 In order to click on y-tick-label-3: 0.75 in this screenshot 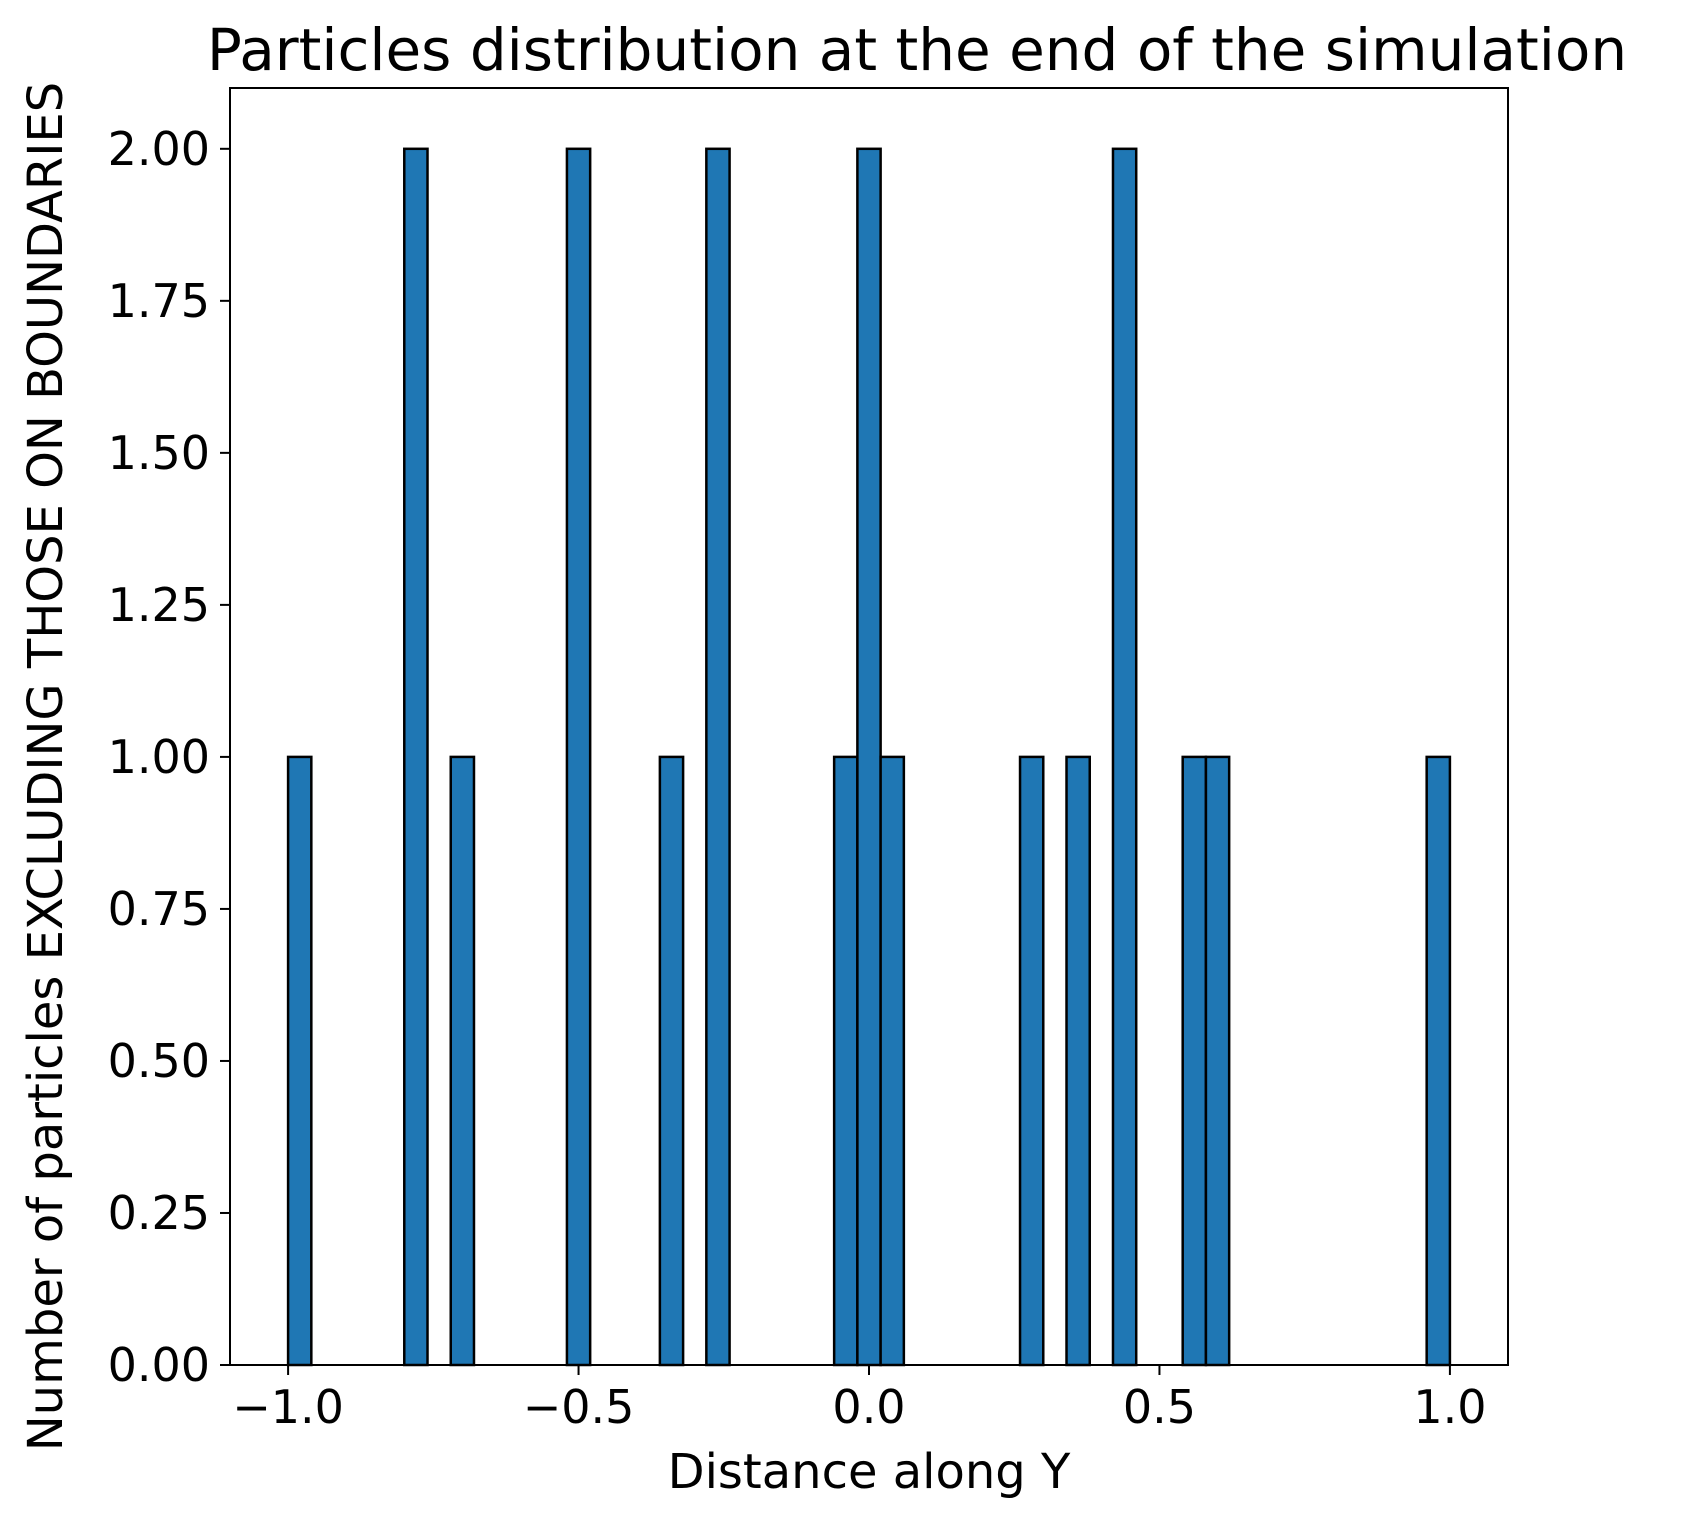, I will do `click(159, 909)`.